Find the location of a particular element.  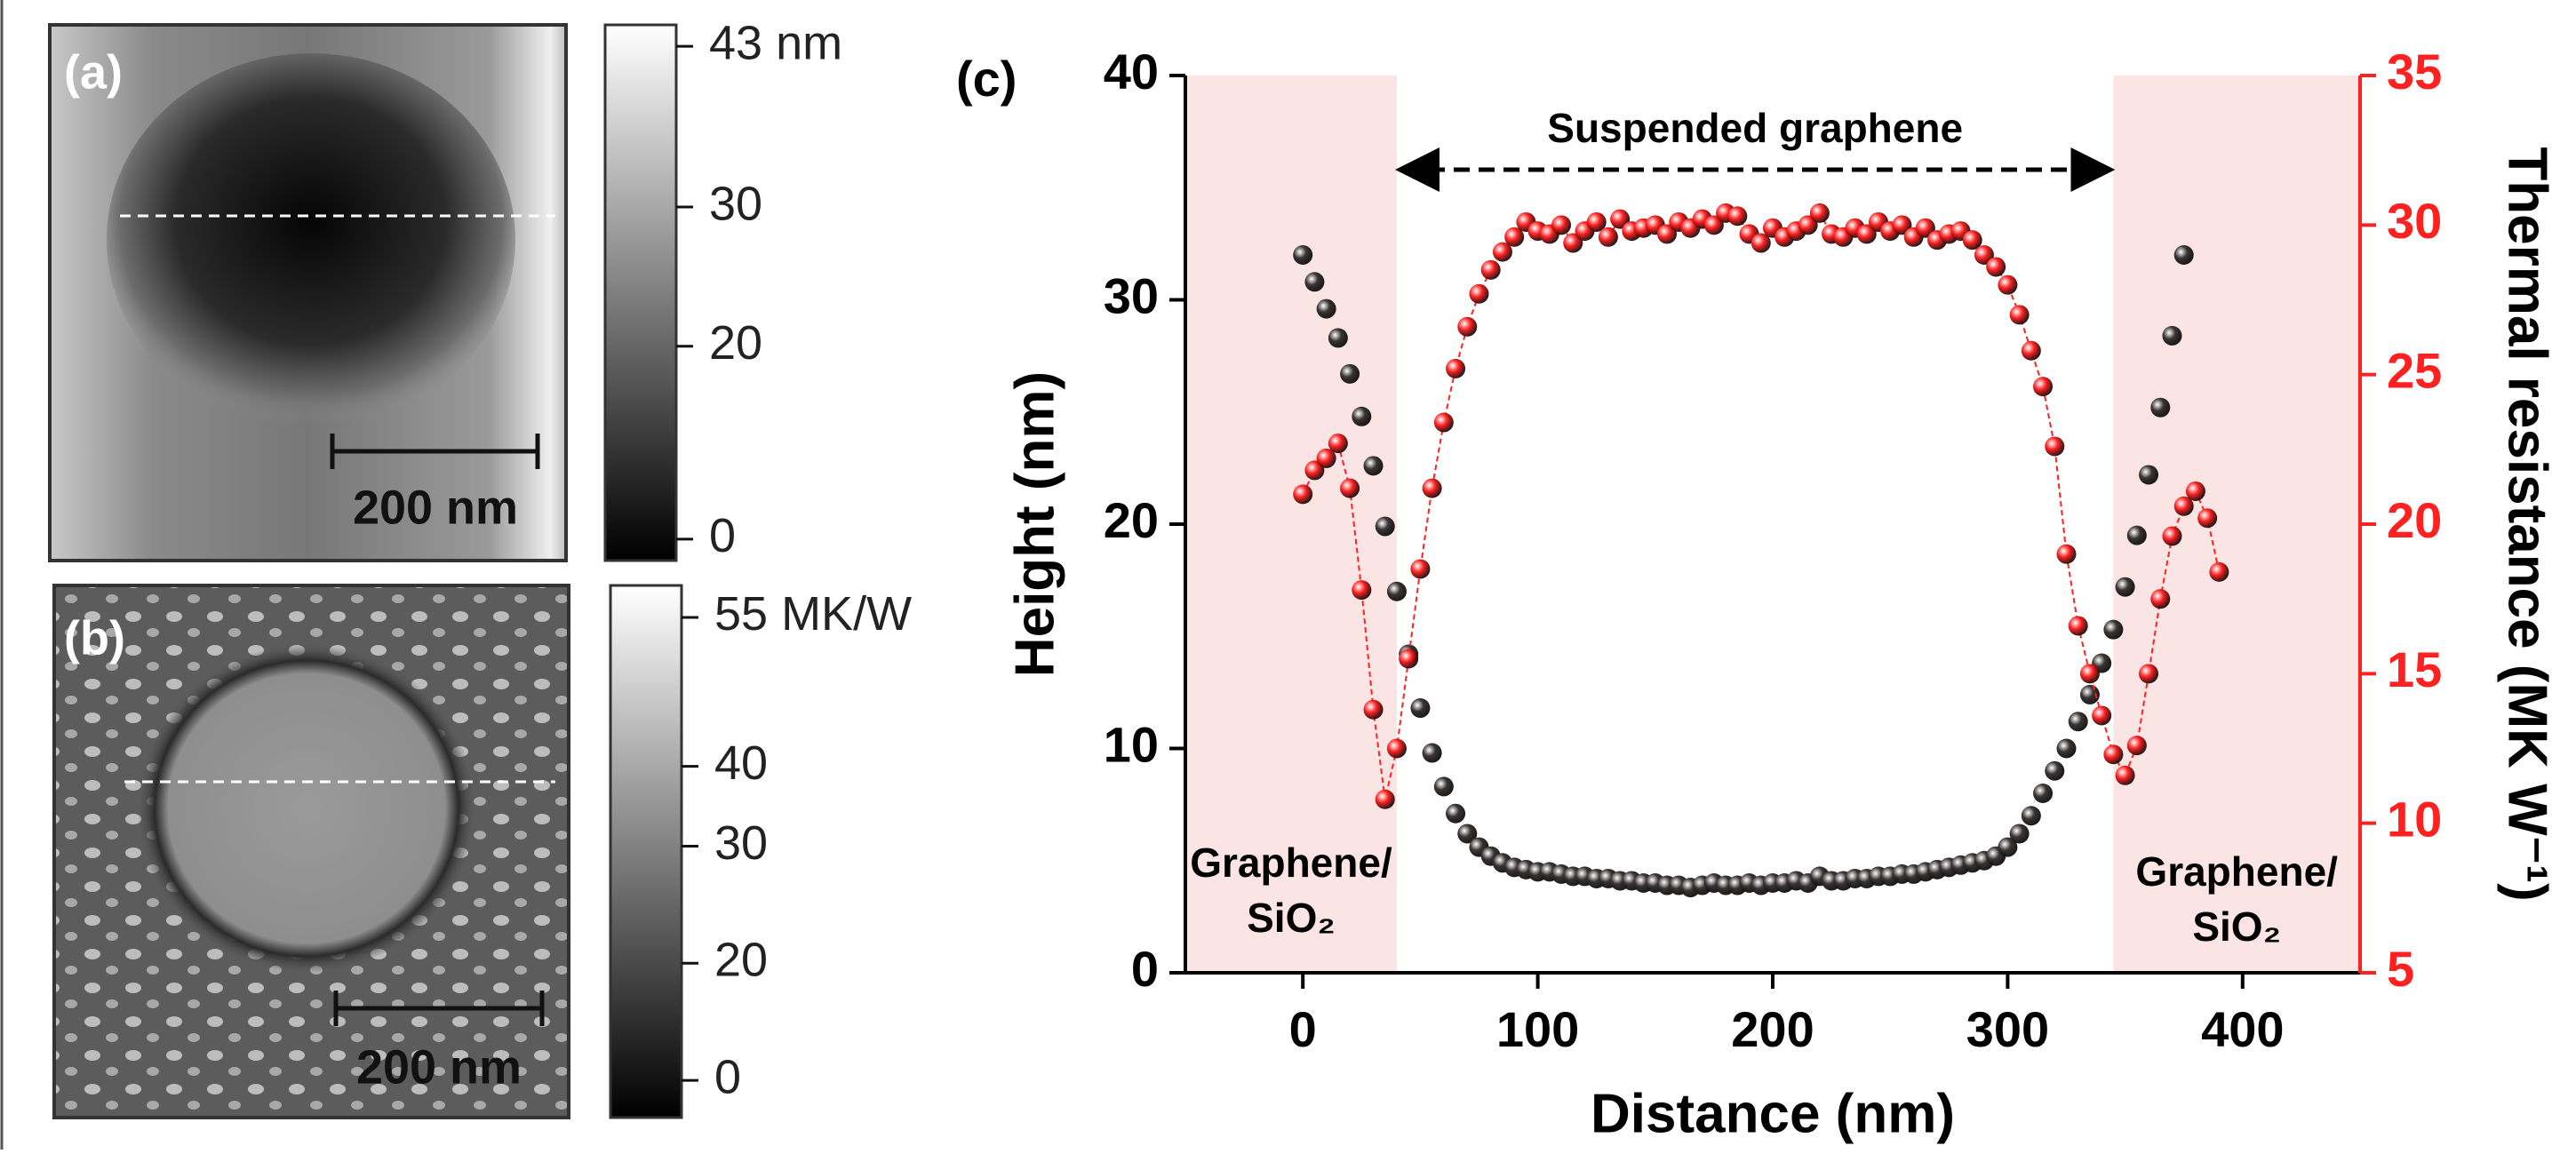

y2-tick-label: 25 is located at coordinates (2415, 370).